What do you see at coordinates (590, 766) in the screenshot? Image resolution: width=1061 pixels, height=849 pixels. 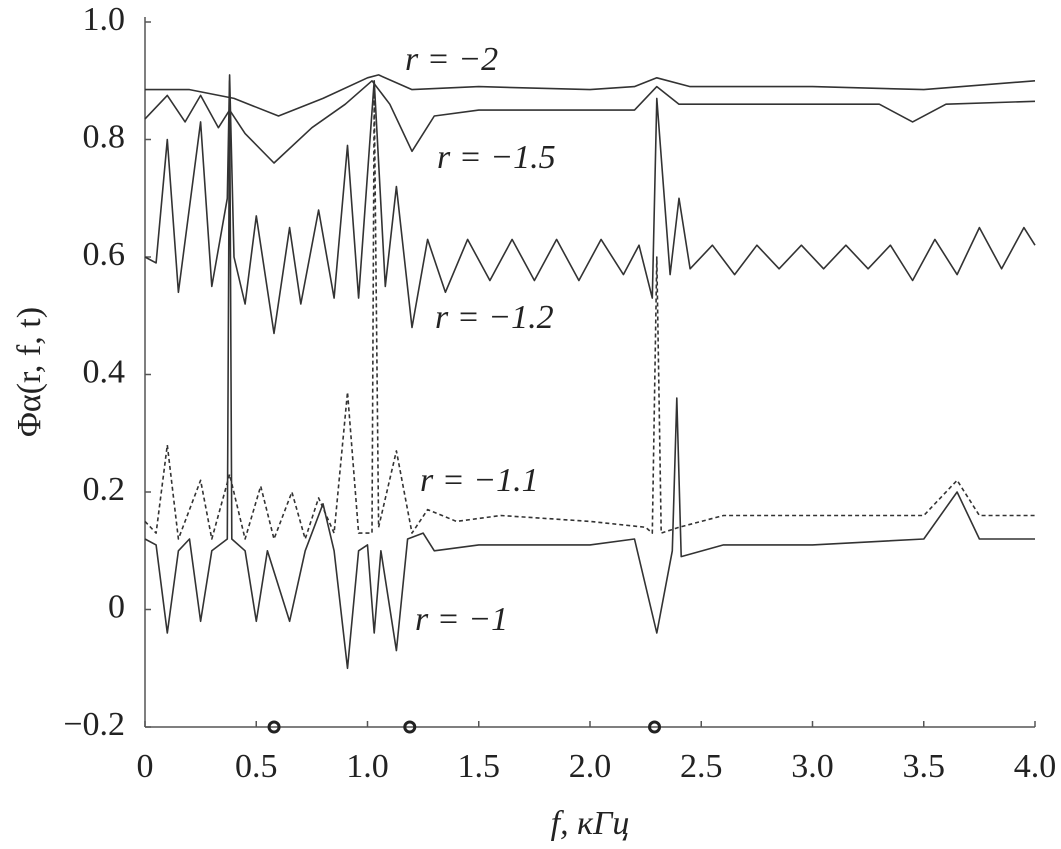 I see `x-tick-label: 2.0` at bounding box center [590, 766].